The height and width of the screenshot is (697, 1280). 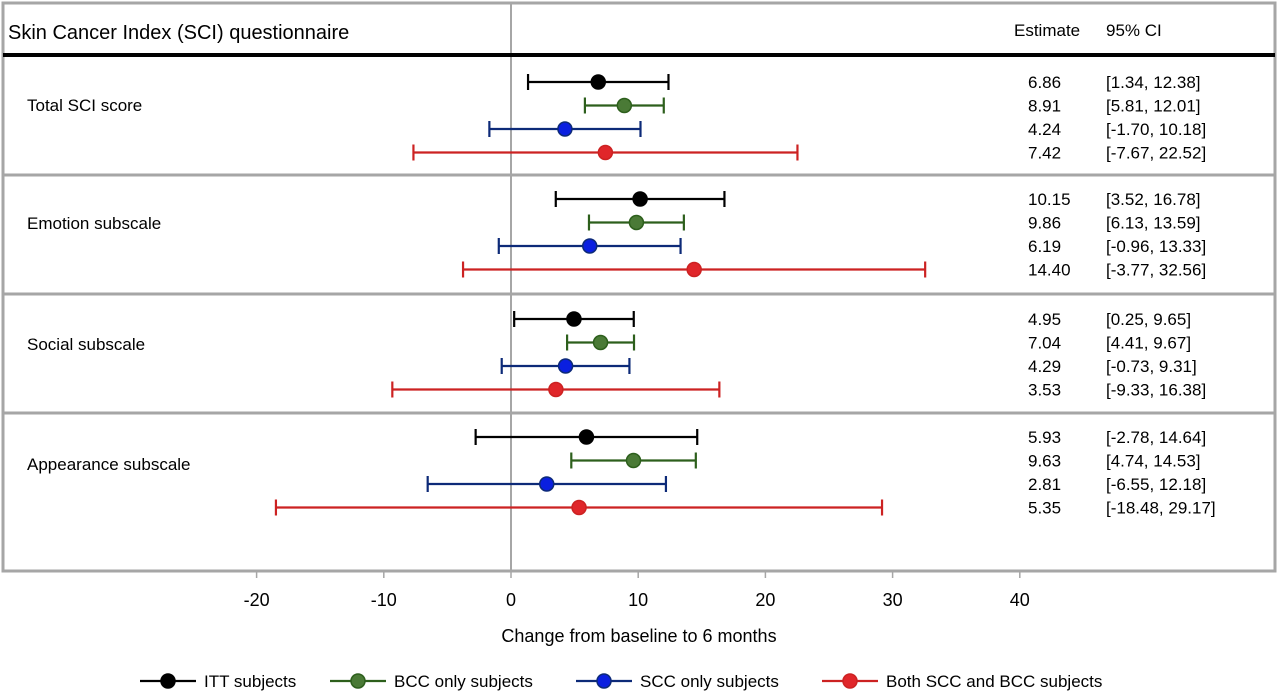 What do you see at coordinates (1156, 129) in the screenshot?
I see `ci-value: [-1.70, 10.18]` at bounding box center [1156, 129].